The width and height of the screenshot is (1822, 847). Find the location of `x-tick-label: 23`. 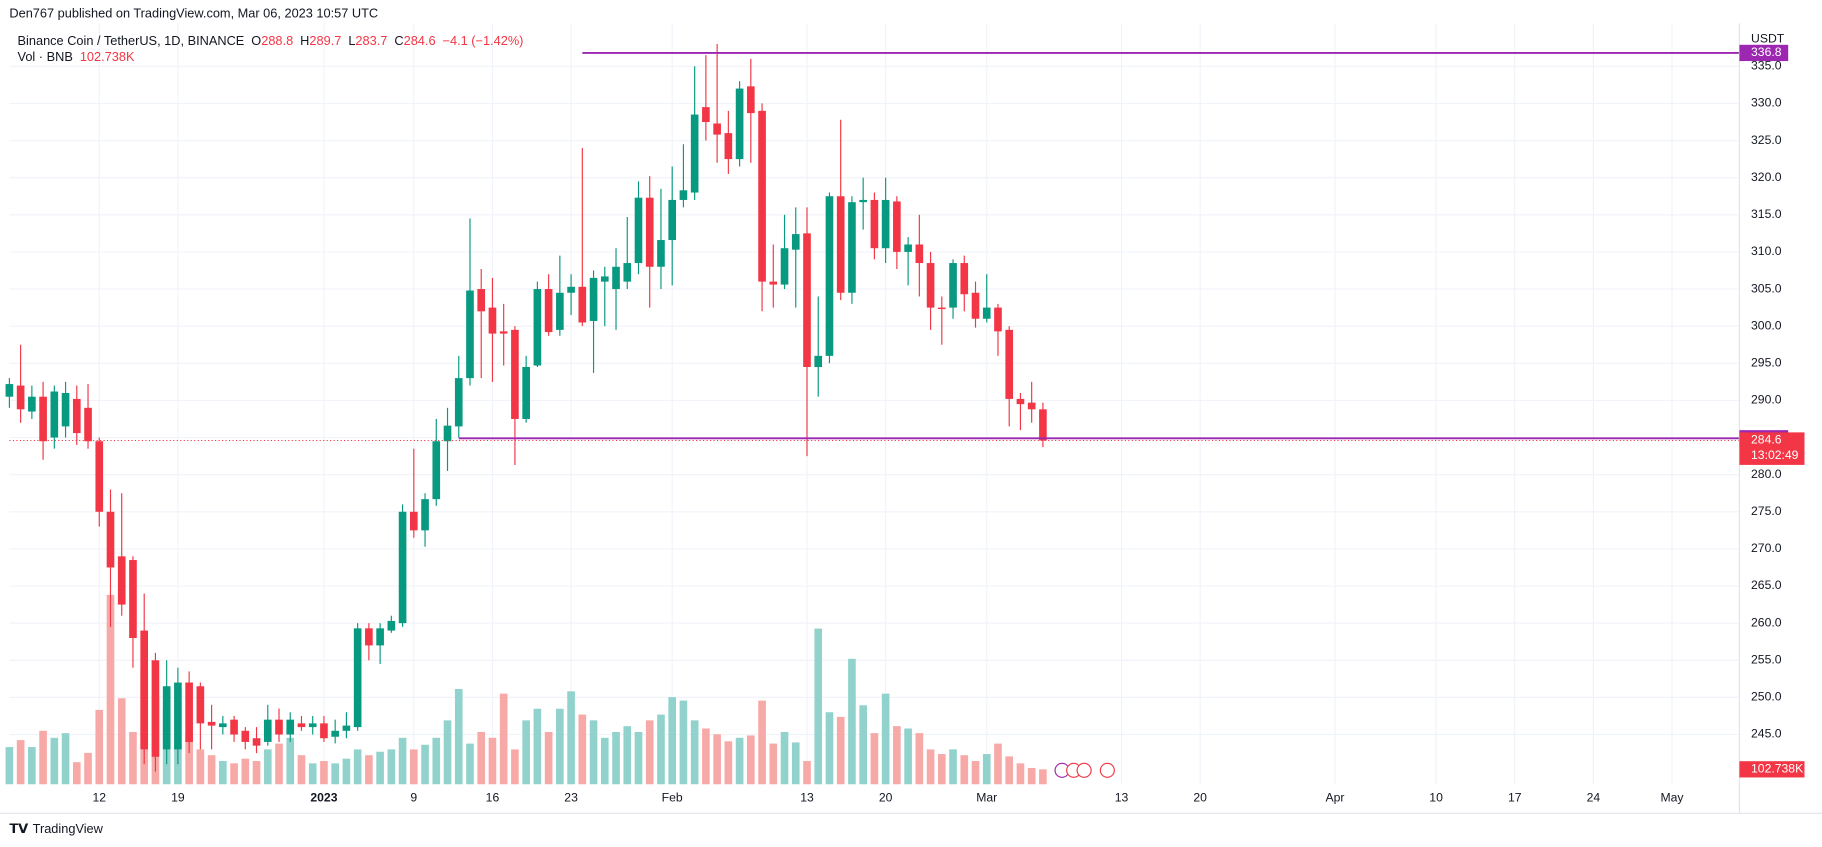

x-tick-label: 23 is located at coordinates (571, 797).